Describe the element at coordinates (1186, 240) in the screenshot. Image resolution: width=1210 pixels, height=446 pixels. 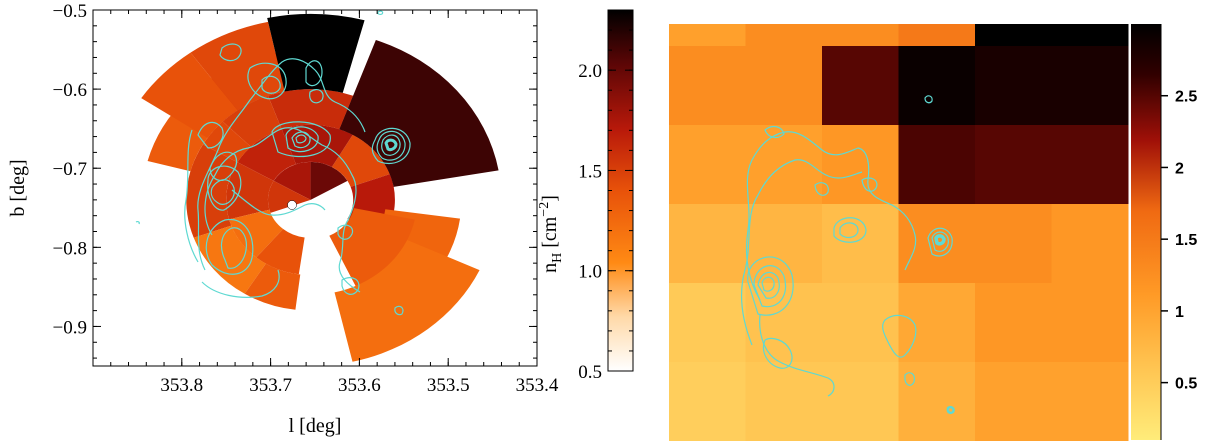
I see `cbar2-tick-label: 1.5` at that location.